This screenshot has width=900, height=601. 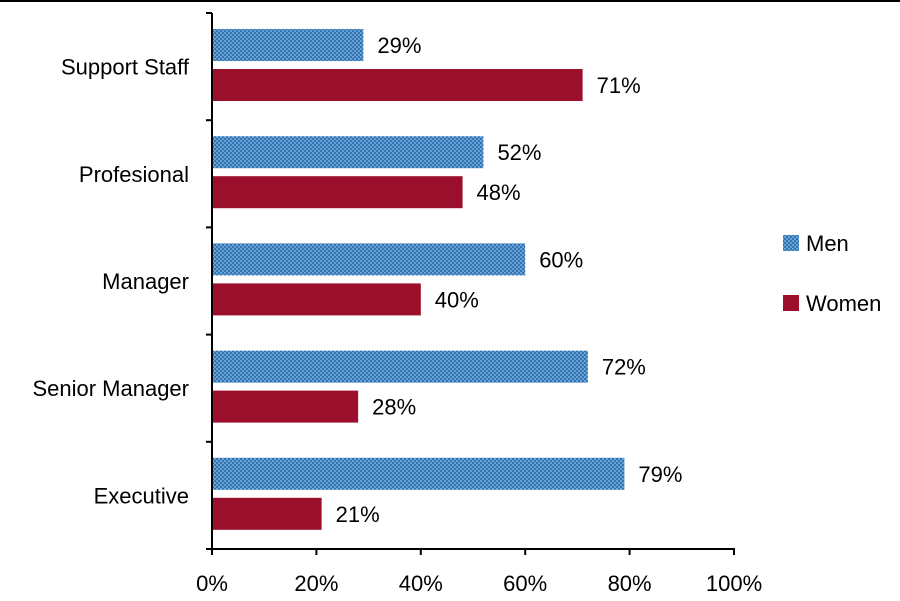 I want to click on x-tick-label: 0%, so click(x=212, y=583).